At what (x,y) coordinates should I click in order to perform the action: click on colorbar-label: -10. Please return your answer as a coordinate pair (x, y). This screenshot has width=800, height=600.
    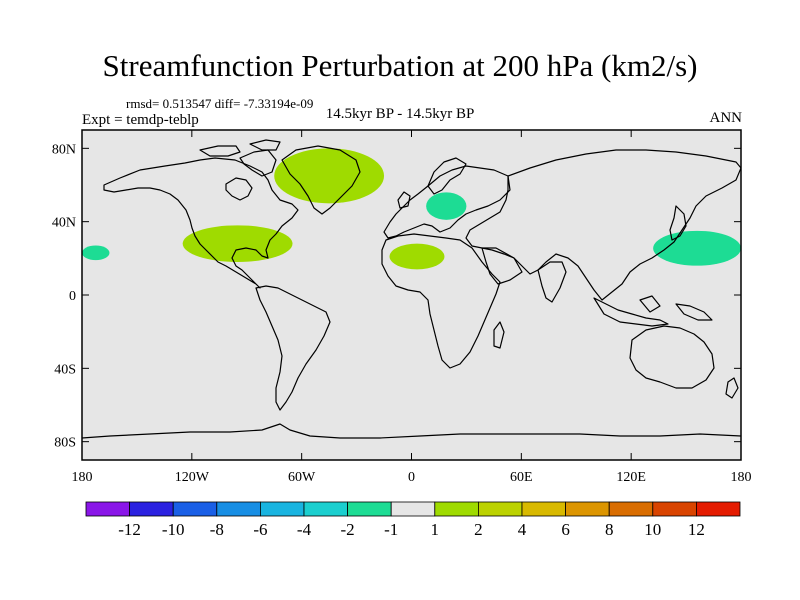
    Looking at the image, I should click on (173, 529).